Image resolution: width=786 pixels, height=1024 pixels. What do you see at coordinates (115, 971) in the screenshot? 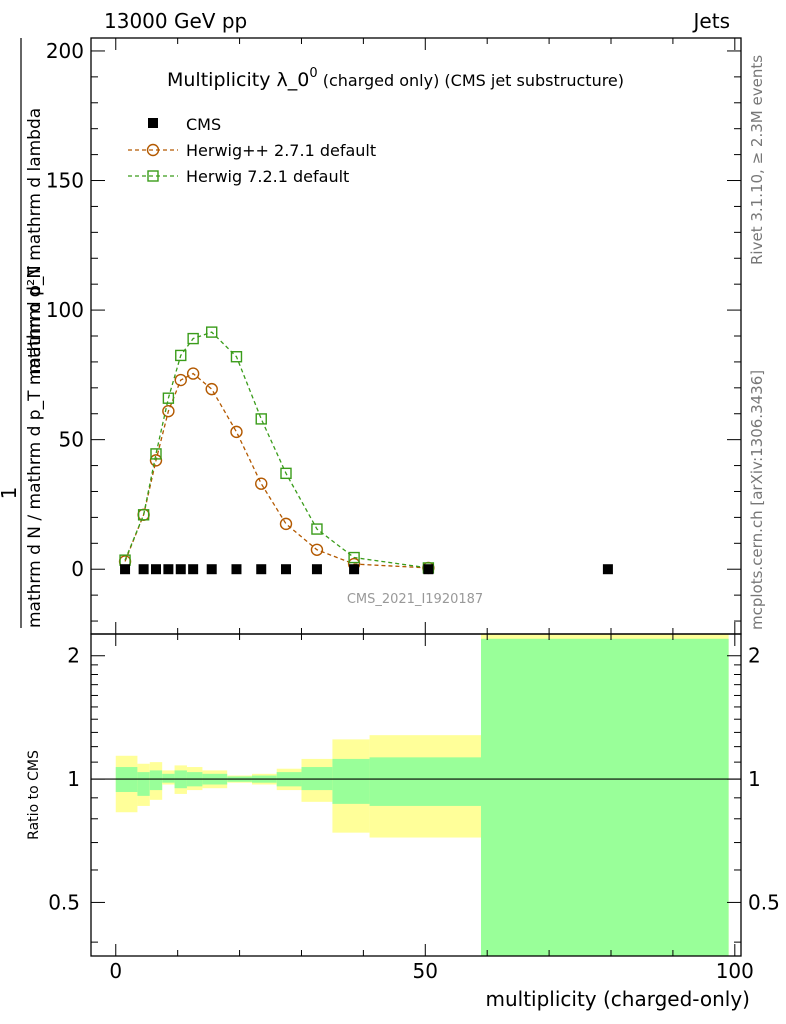
I see `x-tick-label: 0` at bounding box center [115, 971].